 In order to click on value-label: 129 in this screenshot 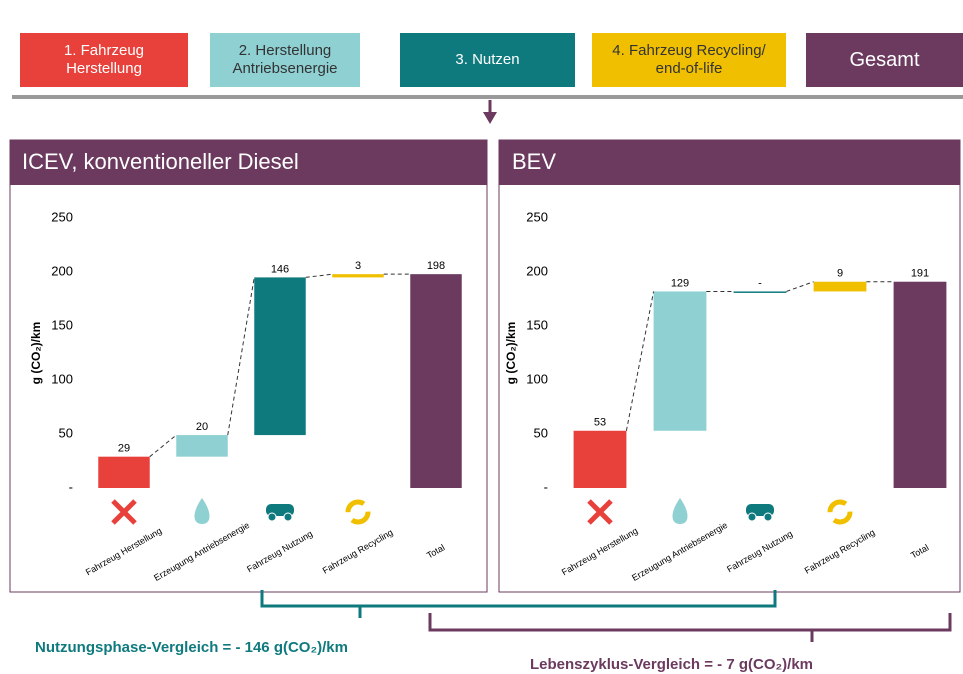, I will do `click(680, 283)`.